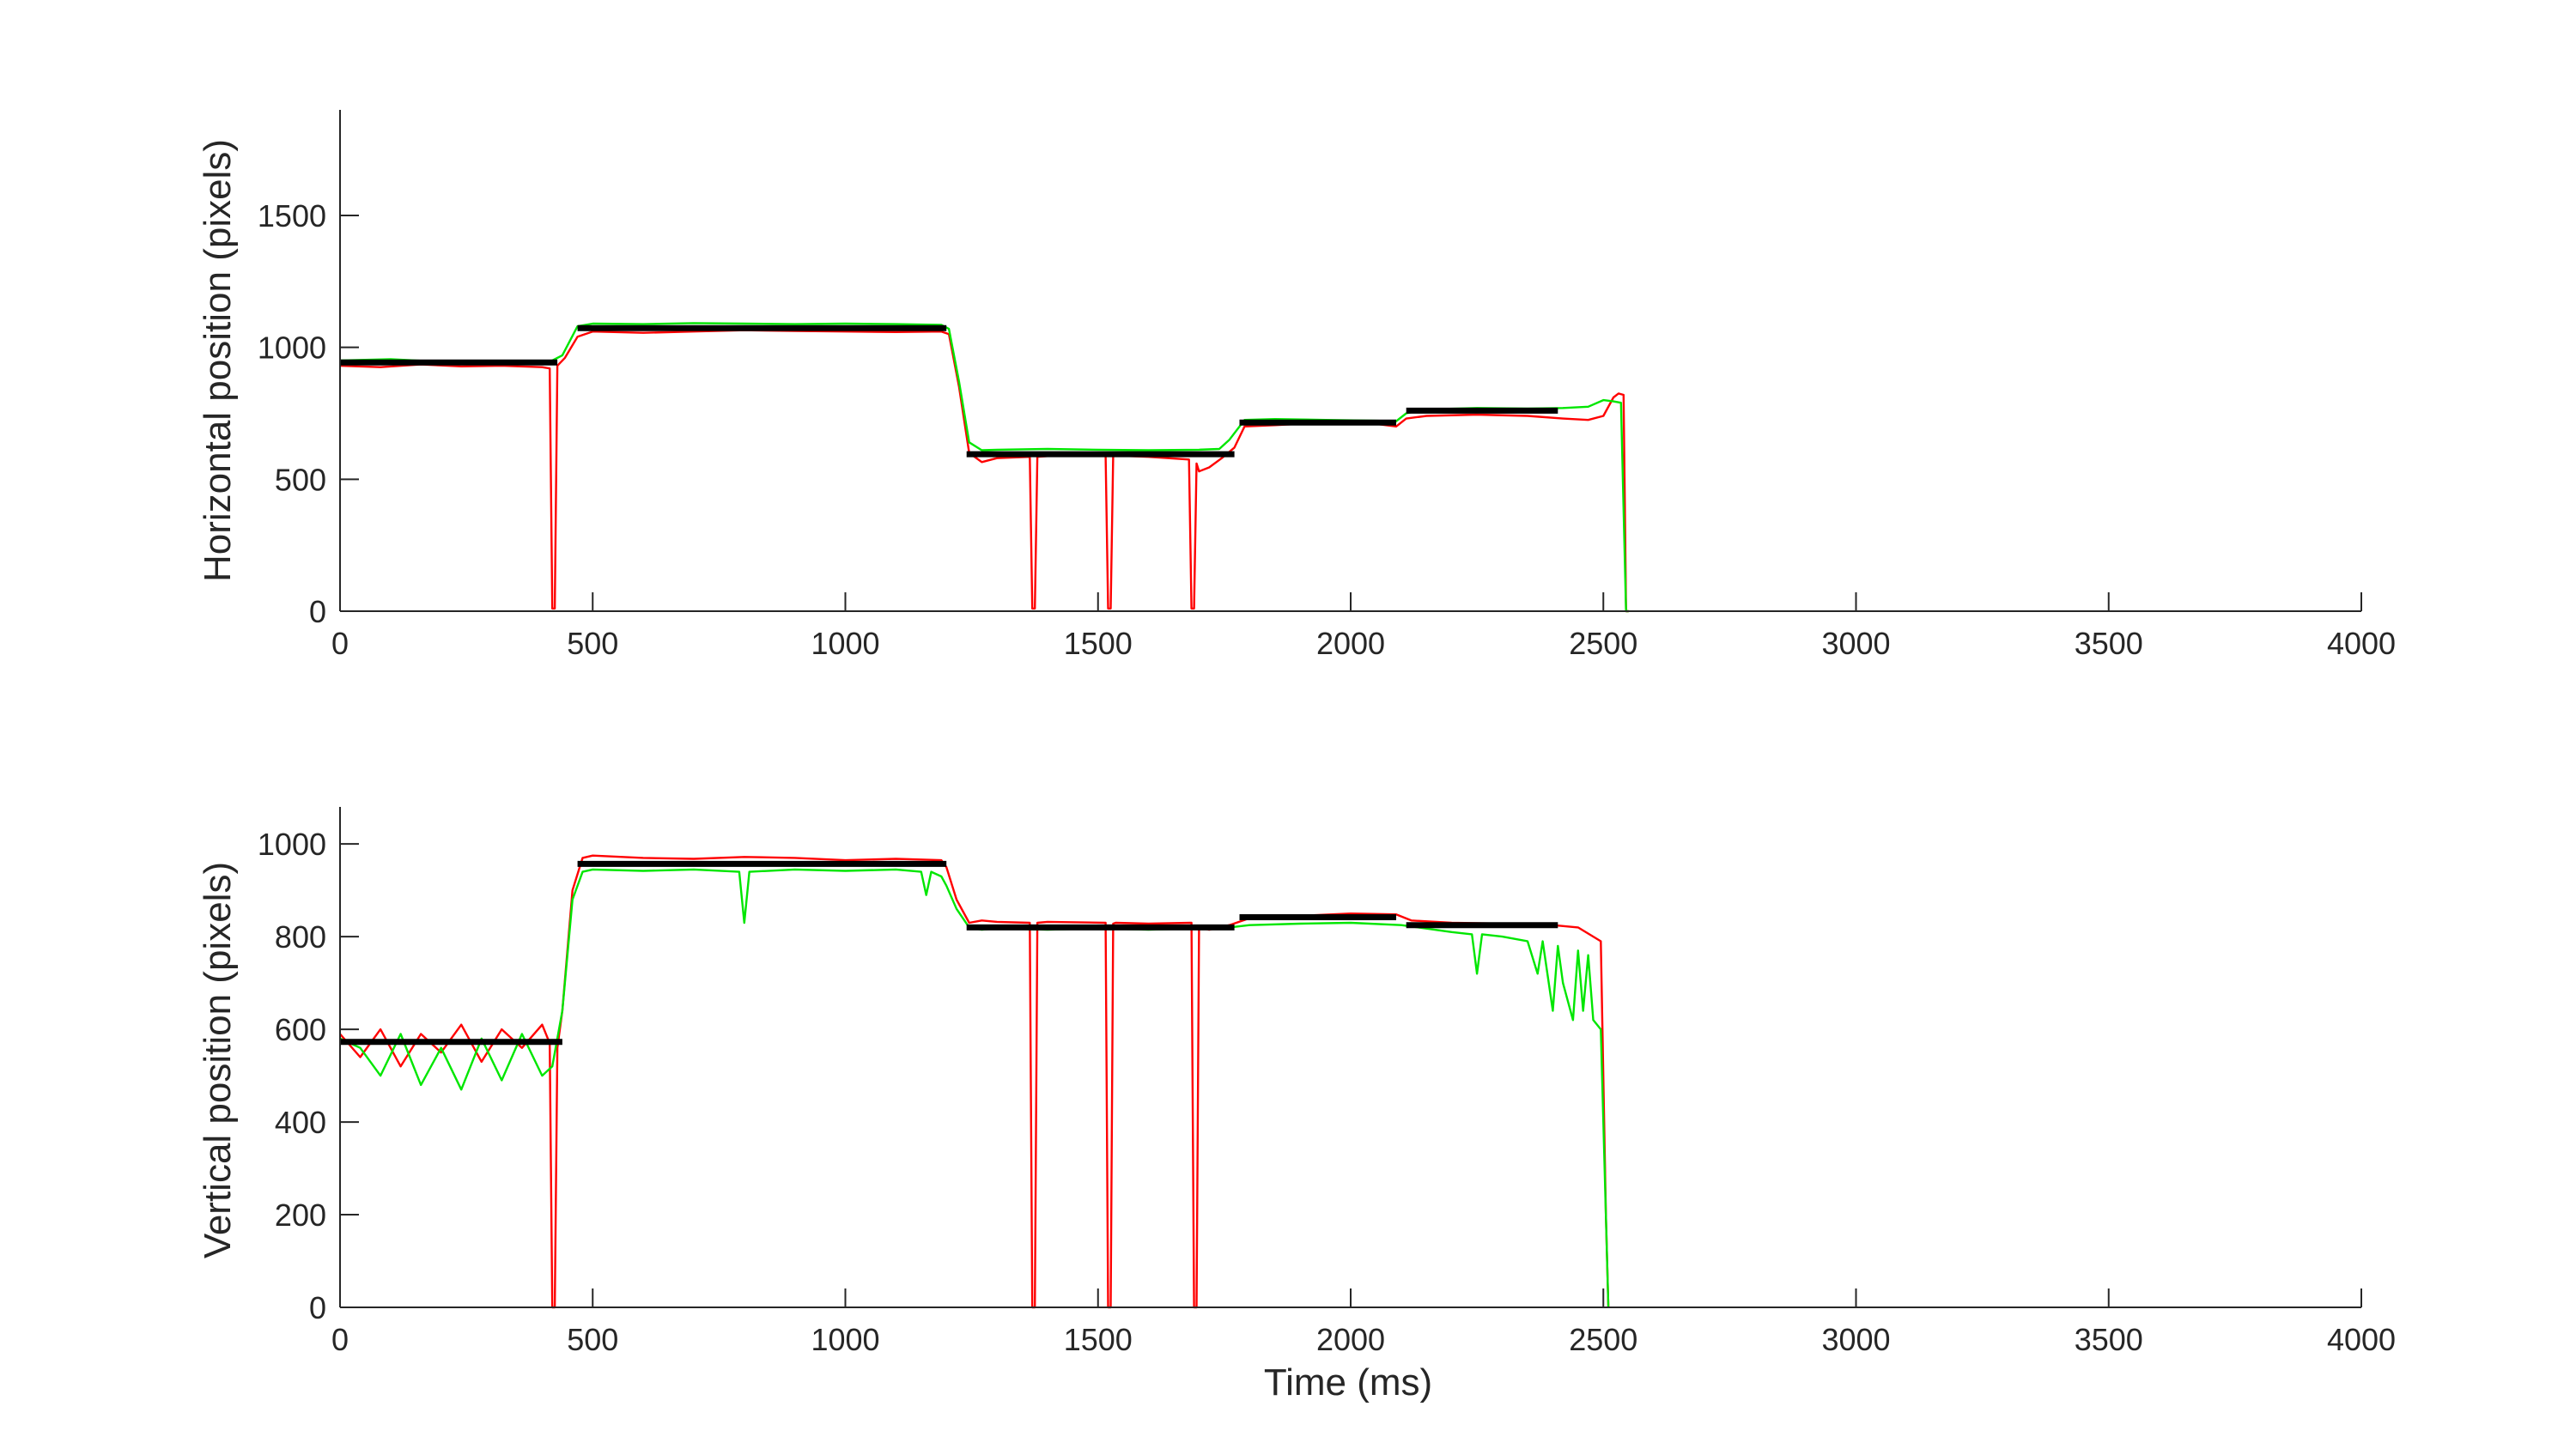 This screenshot has width=2576, height=1449. What do you see at coordinates (1350, 643) in the screenshot?
I see `horizontal-x-tick-label: 2000` at bounding box center [1350, 643].